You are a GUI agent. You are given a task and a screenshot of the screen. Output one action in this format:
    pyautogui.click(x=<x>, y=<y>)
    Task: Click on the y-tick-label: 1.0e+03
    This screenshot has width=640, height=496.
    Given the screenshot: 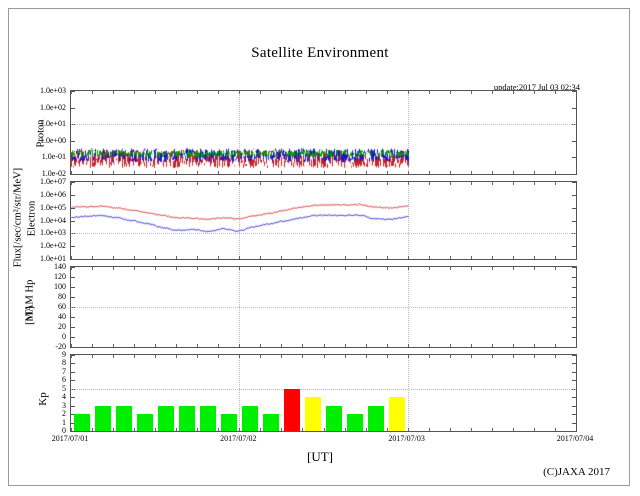 What is the action you would take?
    pyautogui.click(x=52, y=233)
    